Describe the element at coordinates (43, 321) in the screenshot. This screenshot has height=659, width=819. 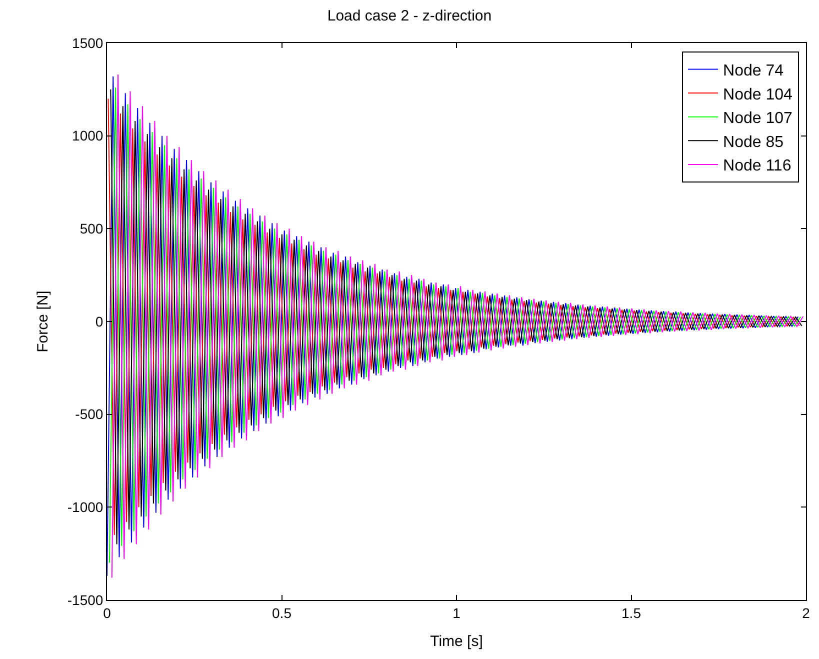
I see `y-axis-title: Force [N]` at that location.